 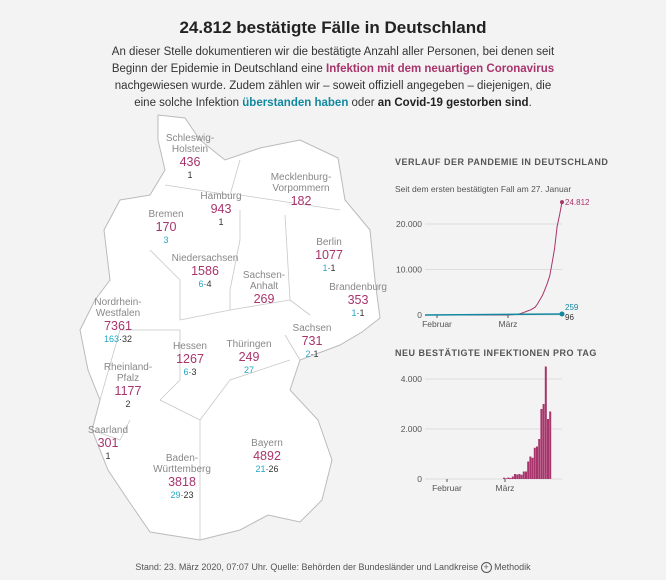 What do you see at coordinates (295, 103) in the screenshot?
I see `recovered-link: überstanden haben` at bounding box center [295, 103].